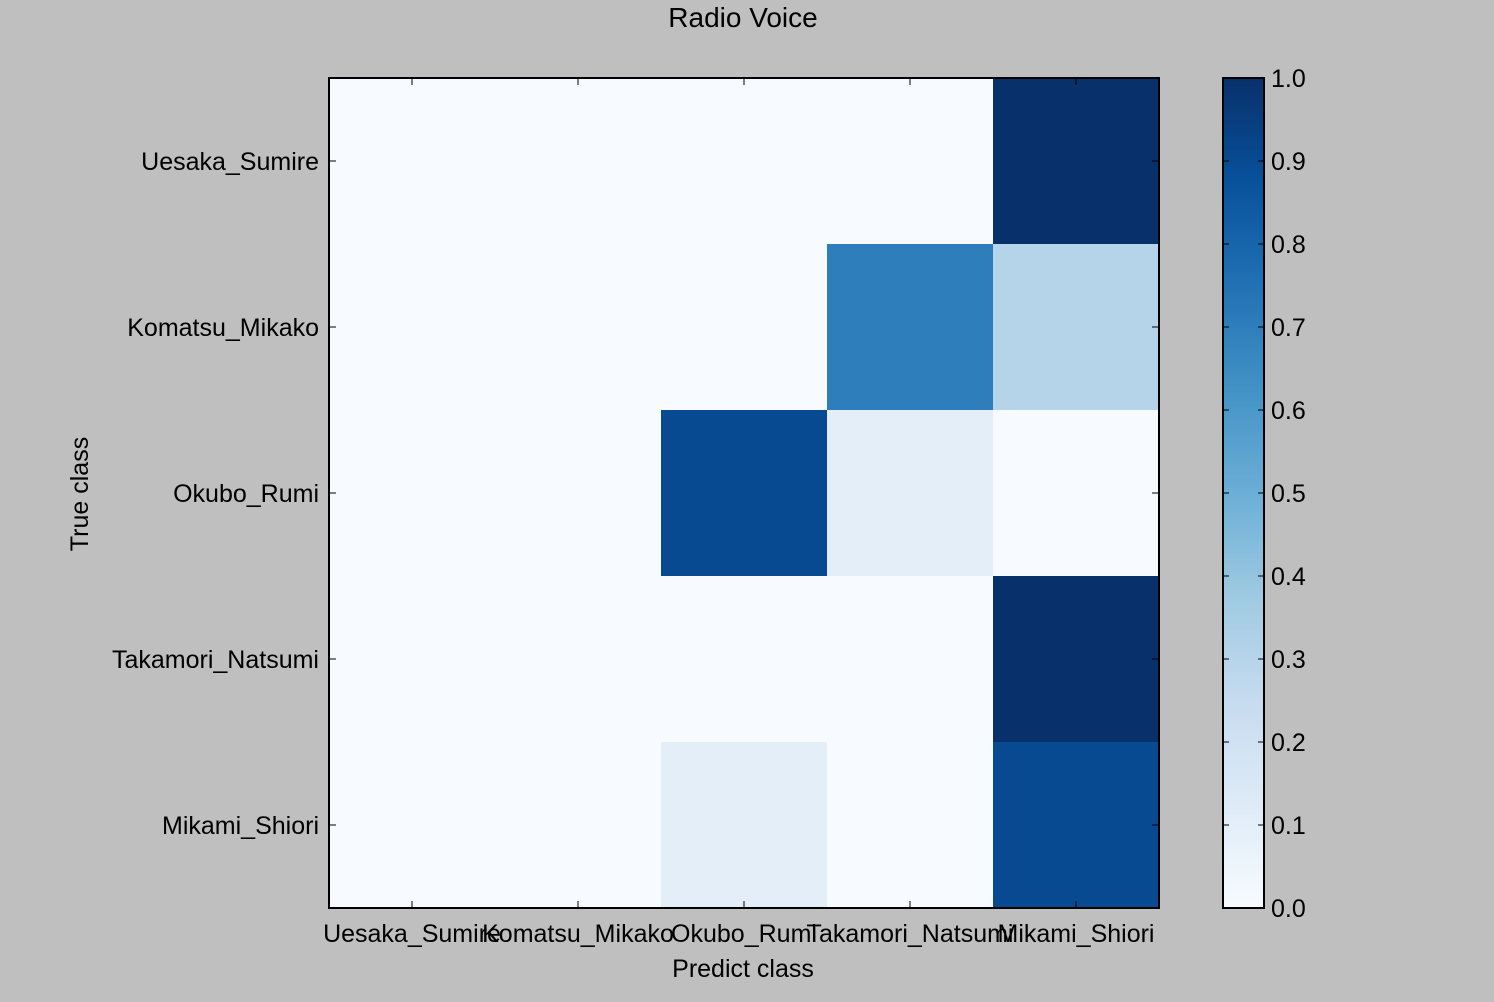 Image resolution: width=1494 pixels, height=1002 pixels. Describe the element at coordinates (223, 328) in the screenshot. I see `y-tick-label: Komatsu_Mikako` at that location.